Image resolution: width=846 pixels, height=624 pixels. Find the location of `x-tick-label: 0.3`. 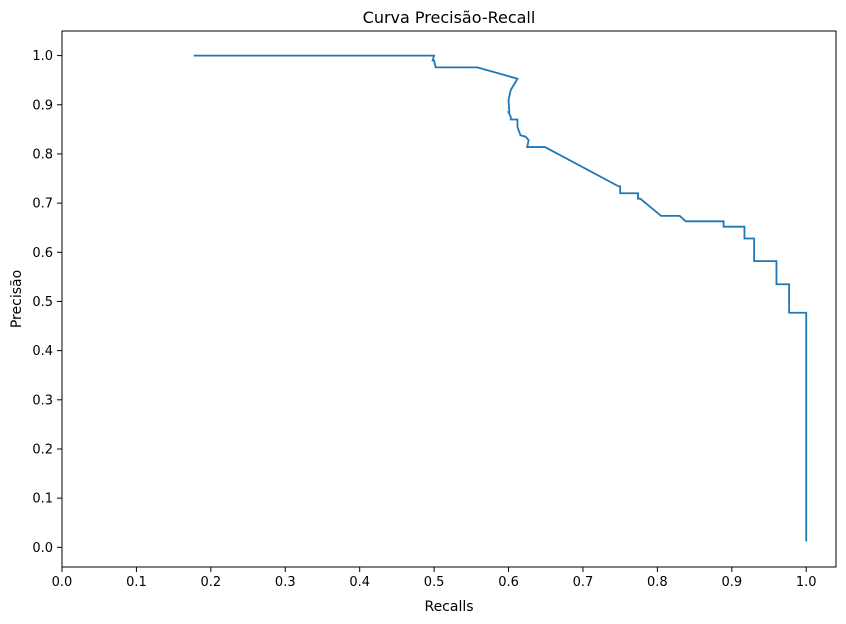

x-tick-label: 0.3 is located at coordinates (285, 582).